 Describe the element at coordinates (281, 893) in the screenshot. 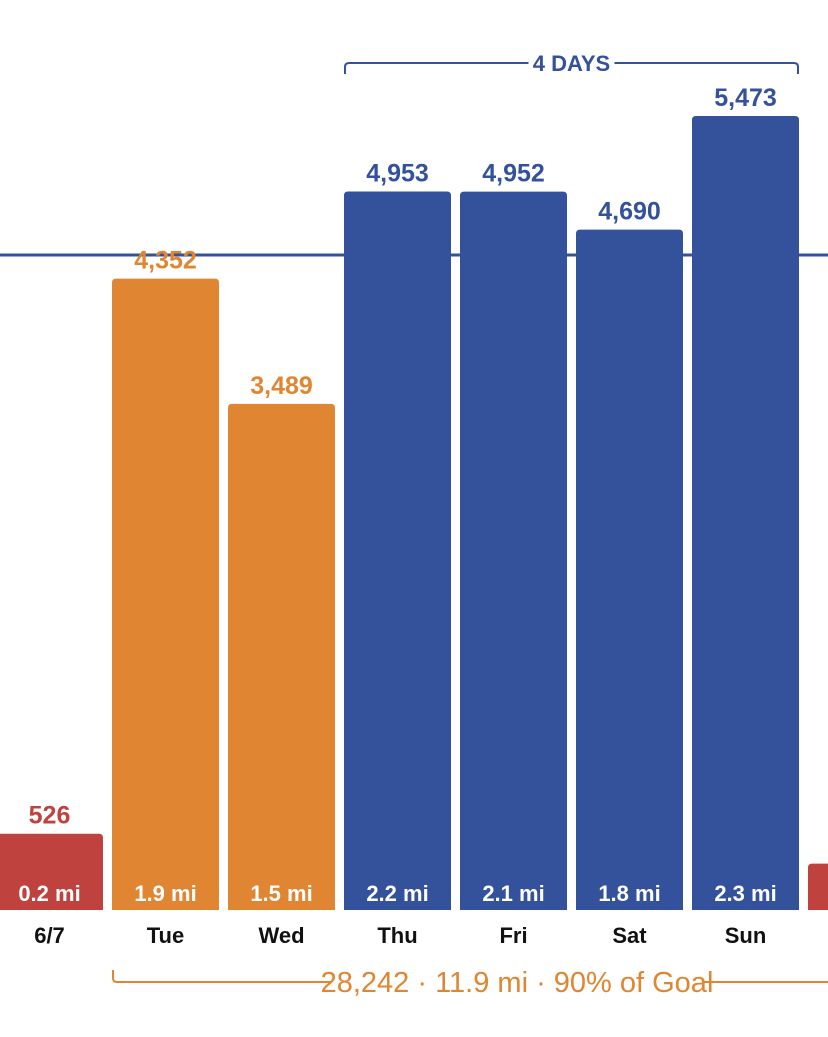

I see `bar-distance-label: 1.5 mi` at that location.